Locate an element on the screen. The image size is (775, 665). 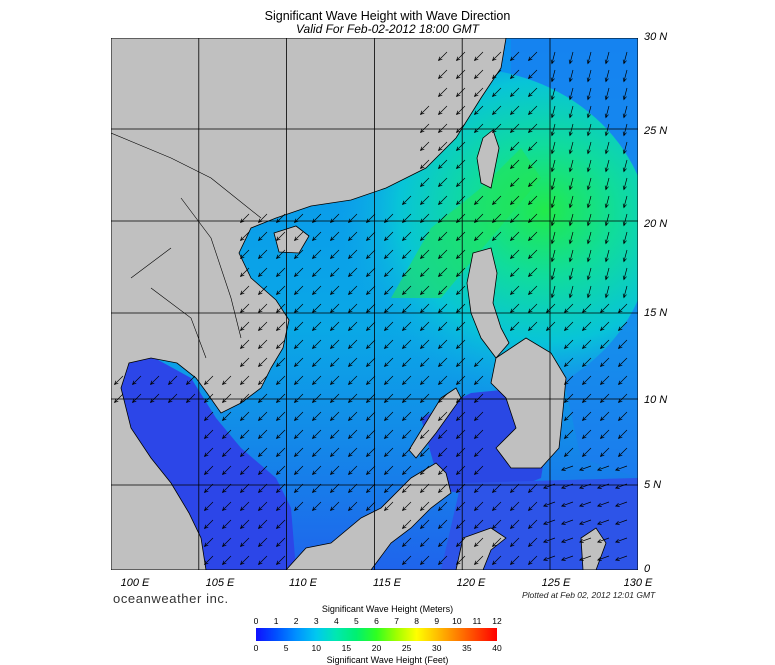
plotted-timestamp: Plotted at Feb 02, 2012 12:01 GMT is located at coordinates (589, 595).